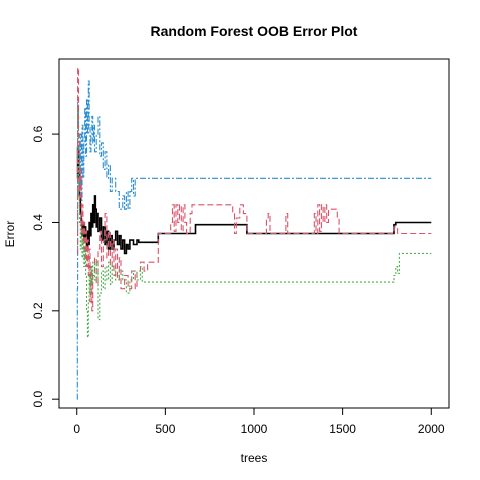  What do you see at coordinates (45, 266) in the screenshot?
I see `y-axis: 0.0 0.2 0.4 0.6` at bounding box center [45, 266].